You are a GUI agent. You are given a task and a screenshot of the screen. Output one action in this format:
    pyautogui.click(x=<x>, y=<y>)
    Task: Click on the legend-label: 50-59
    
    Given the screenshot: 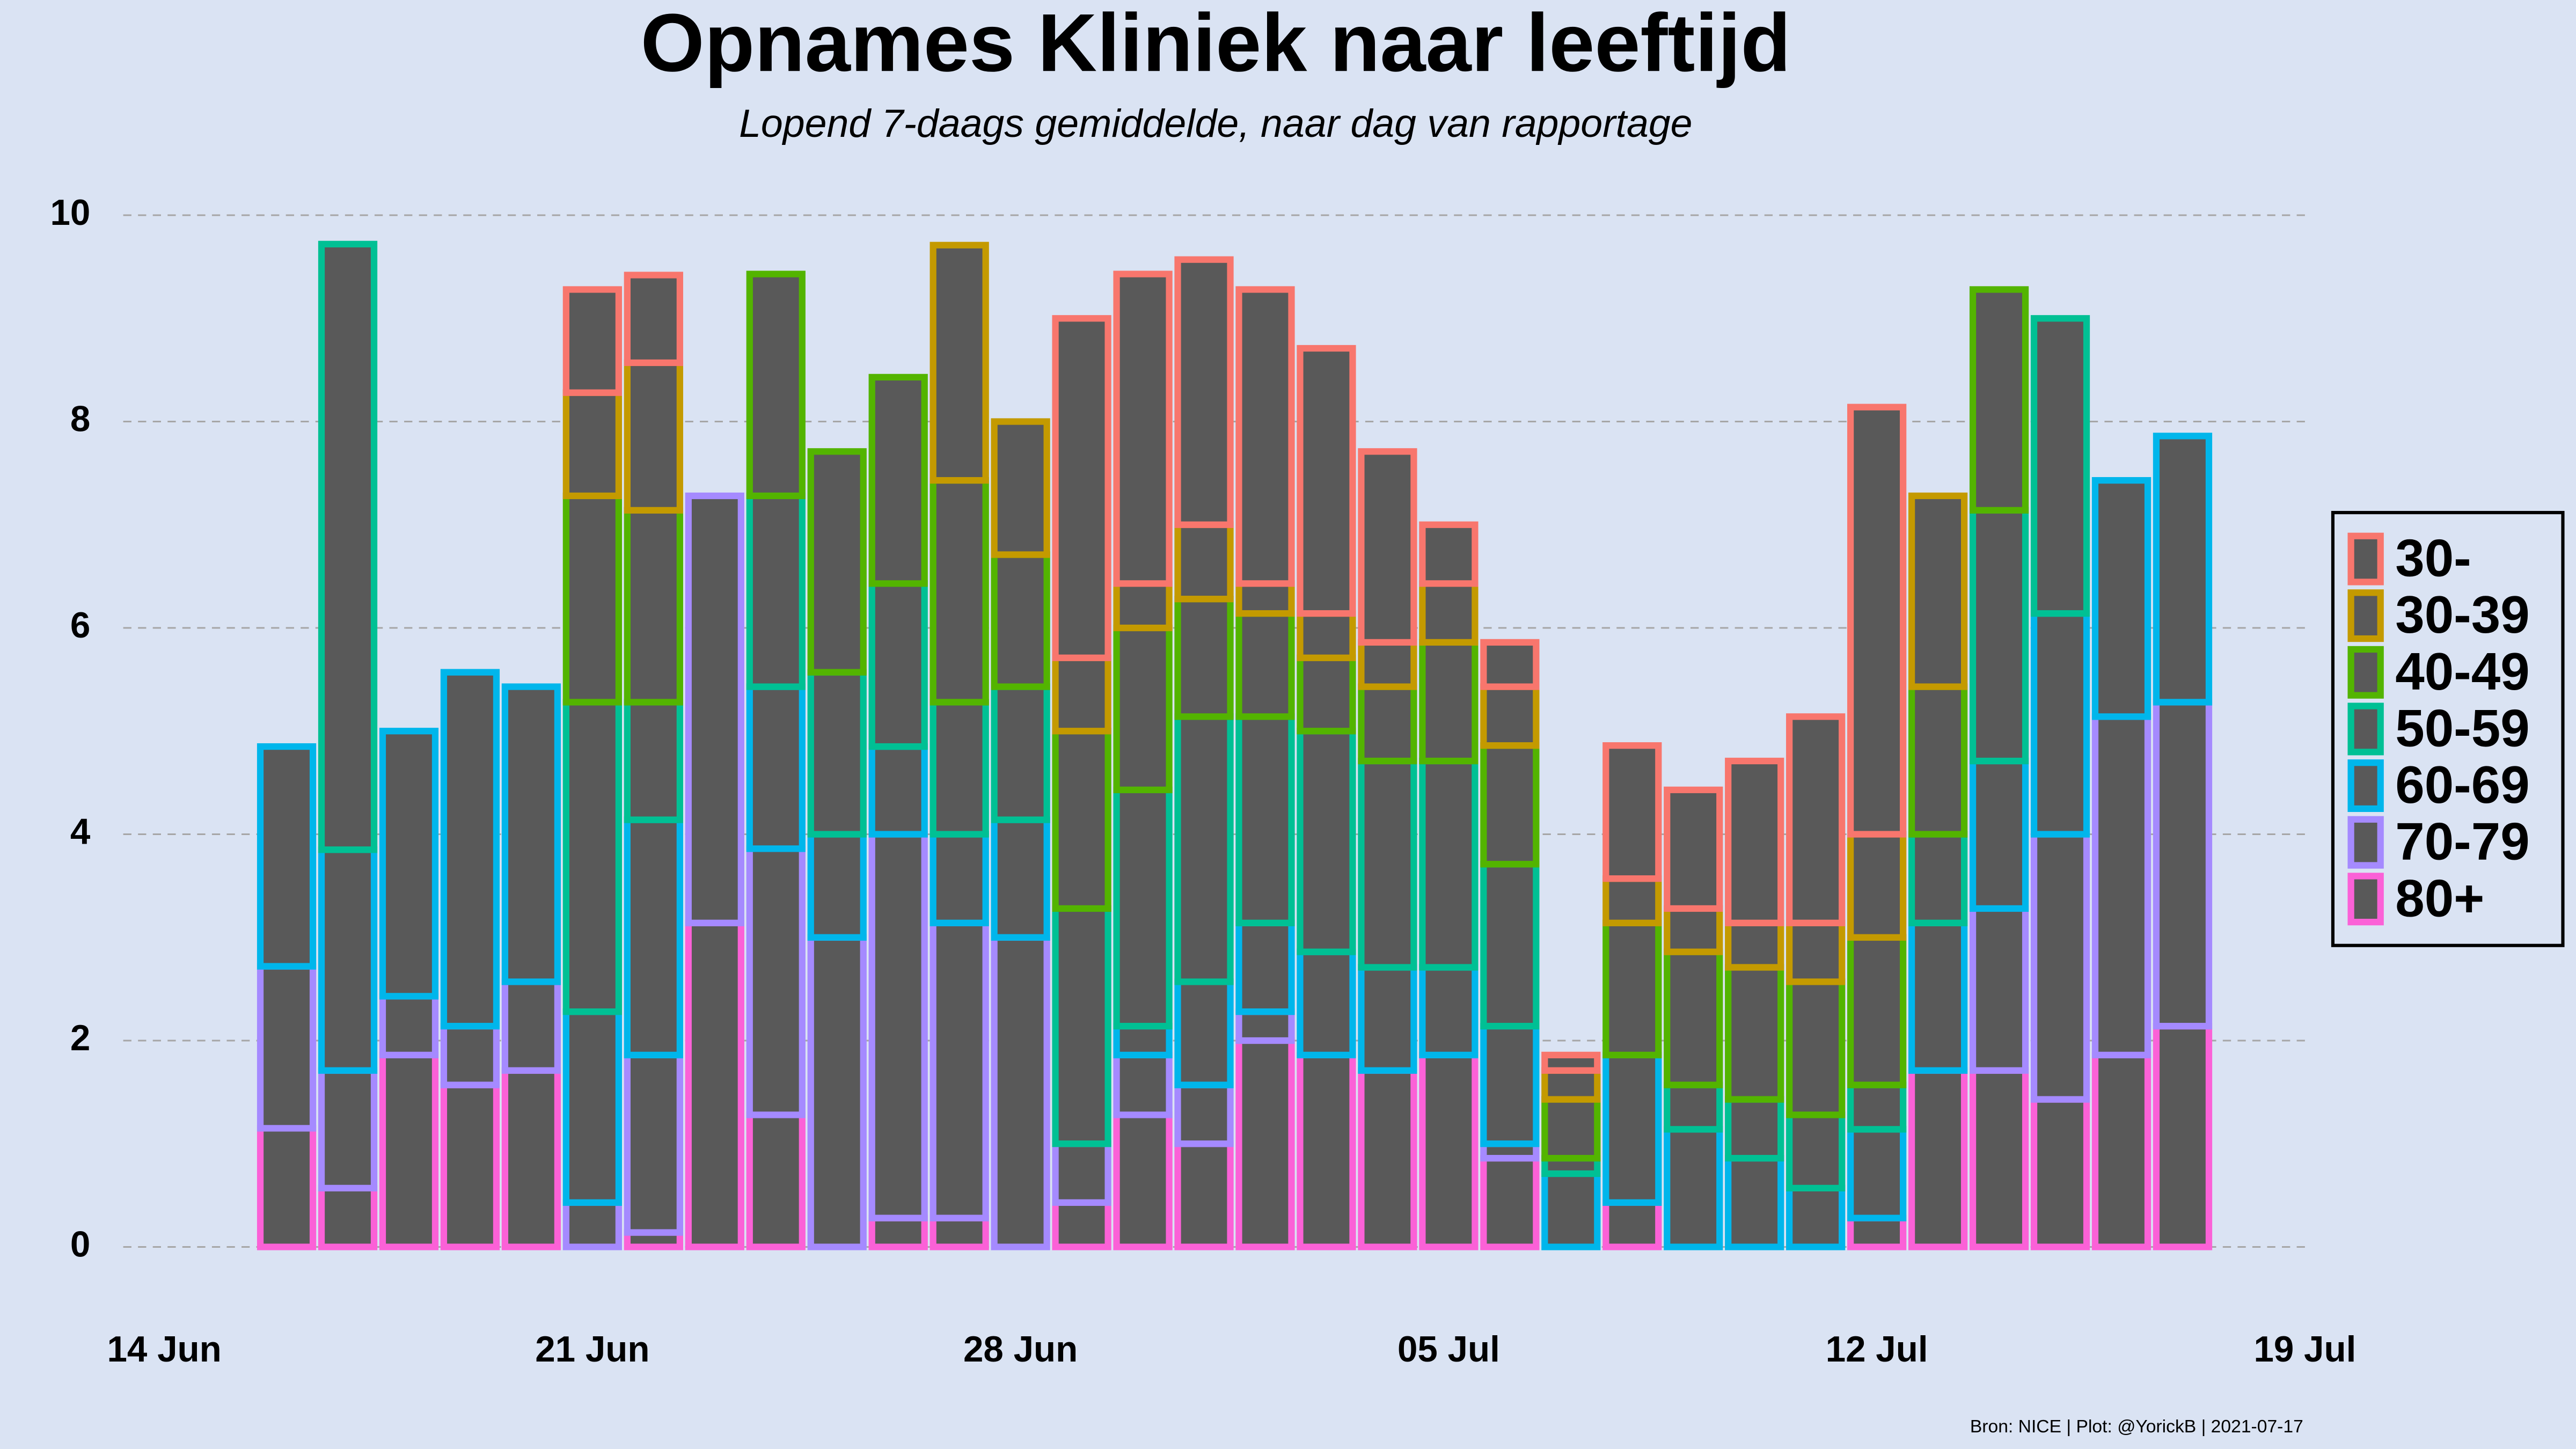 What is the action you would take?
    pyautogui.click(x=2462, y=727)
    